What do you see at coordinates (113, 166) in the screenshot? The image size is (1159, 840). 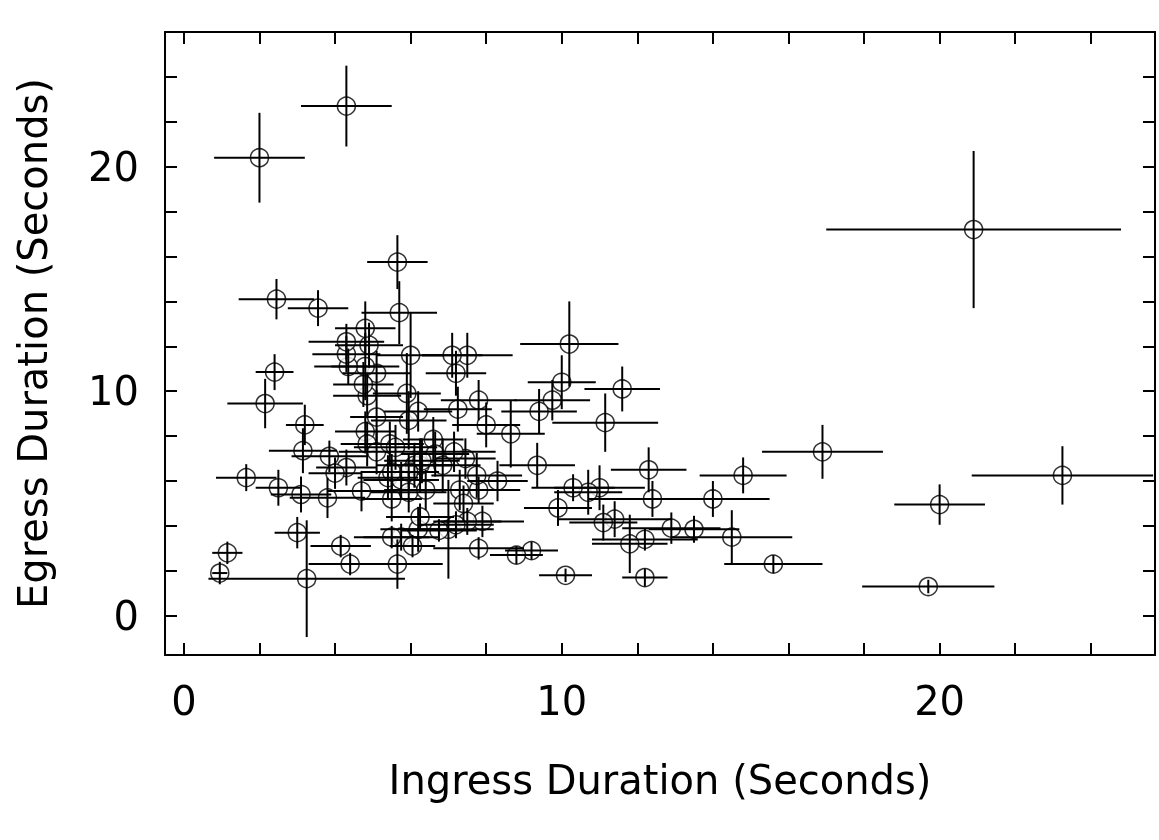 I see `y-tick-label: 20` at bounding box center [113, 166].